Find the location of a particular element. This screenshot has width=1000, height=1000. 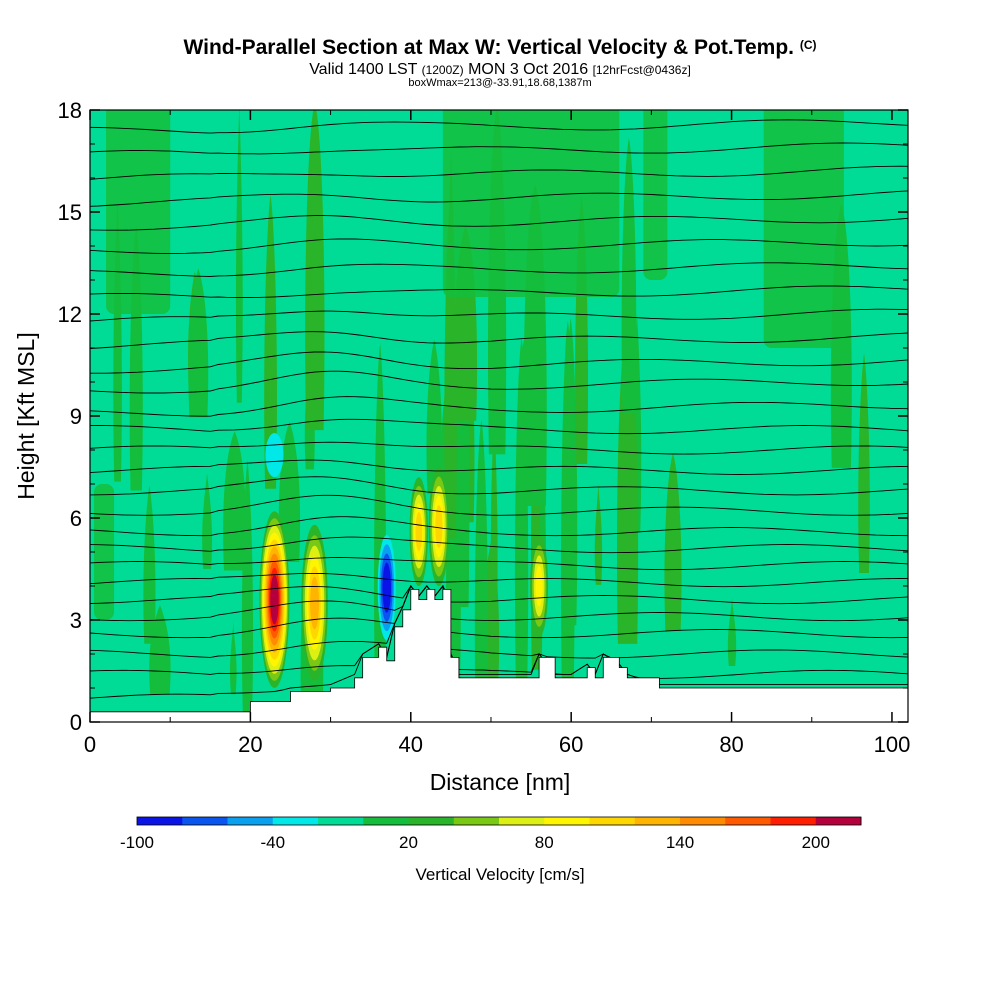

colorbar-tick-label: 140 is located at coordinates (680, 842).